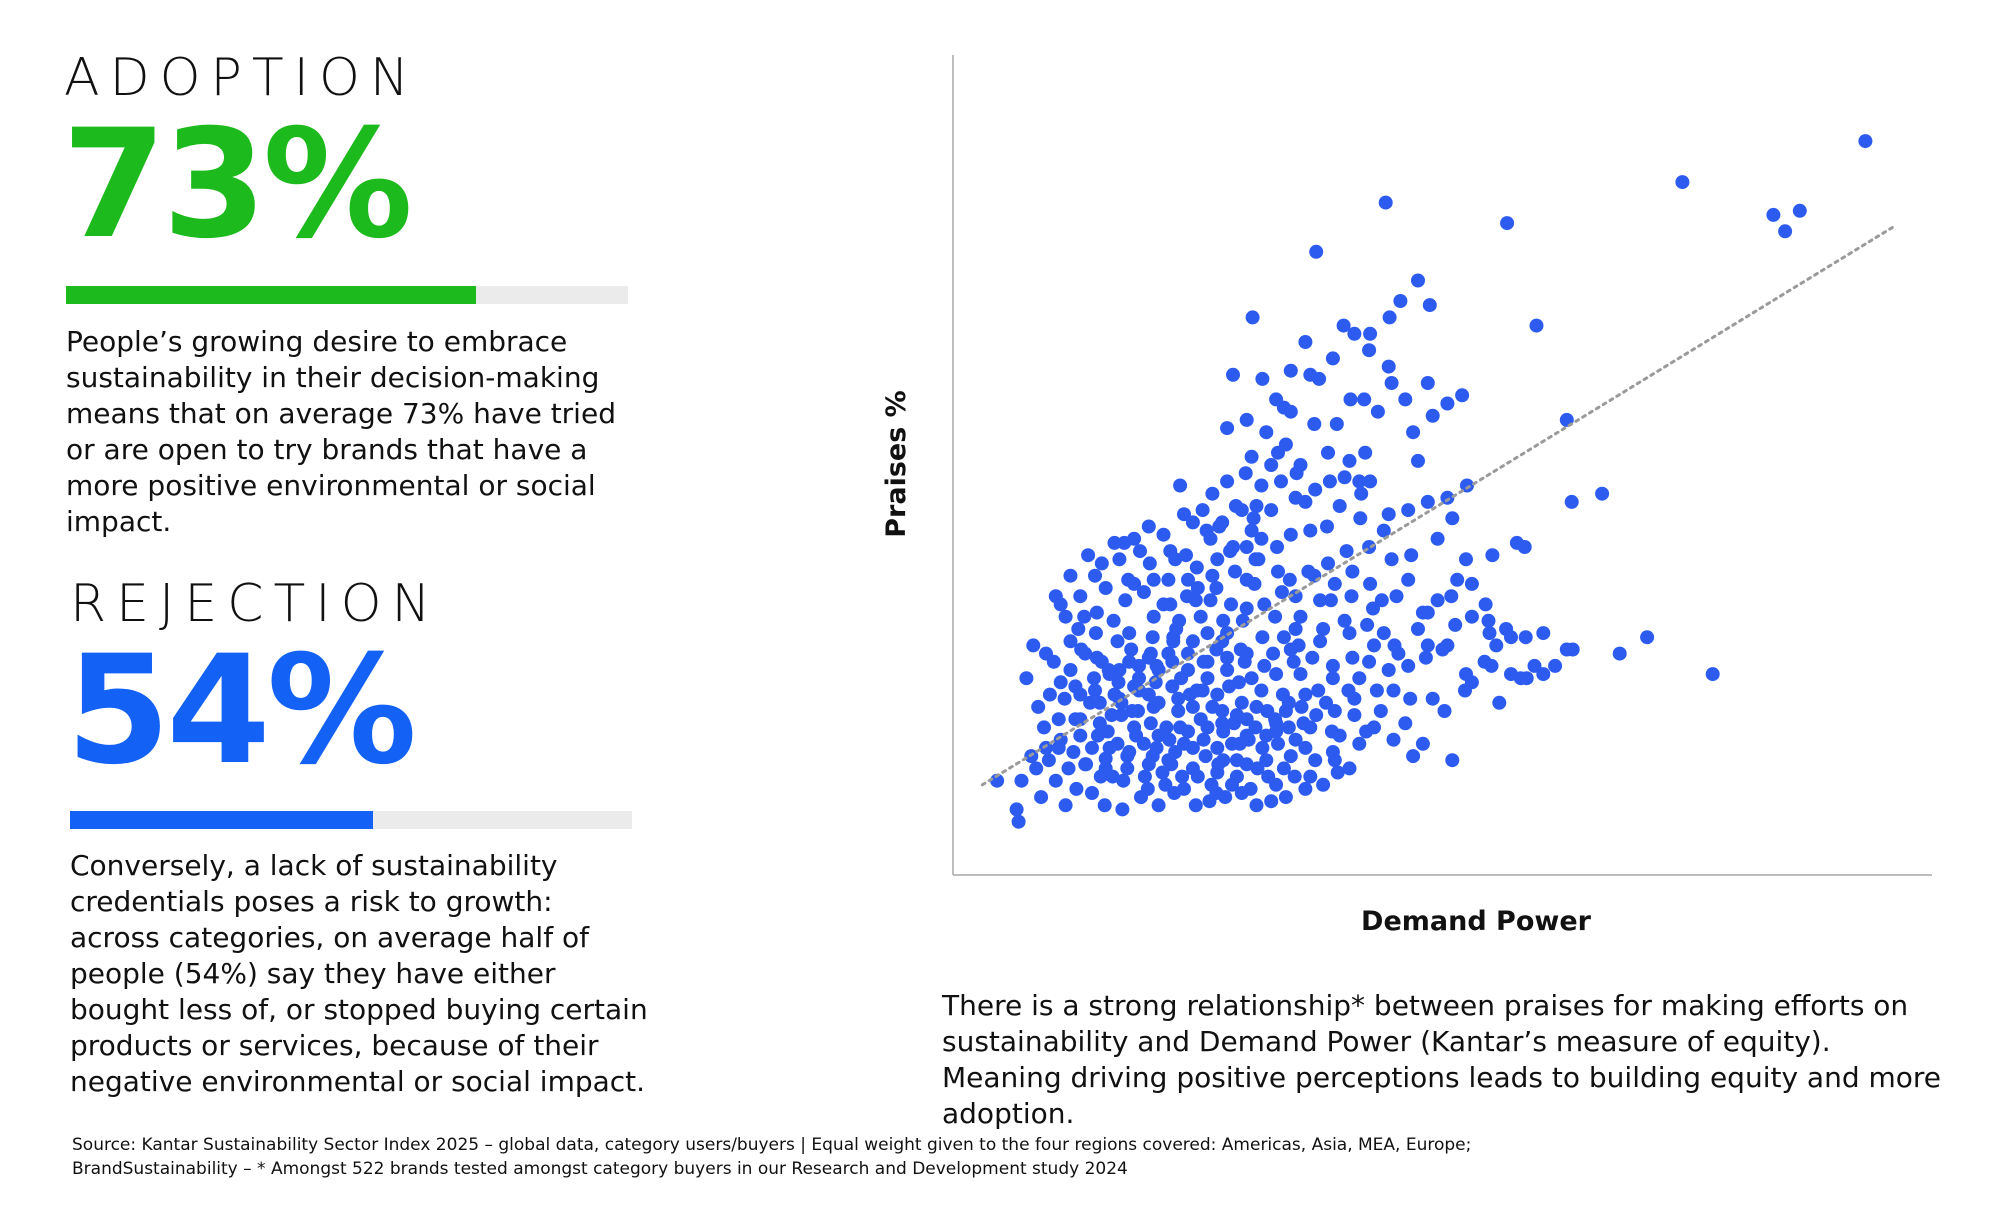  Describe the element at coordinates (1476, 921) in the screenshot. I see `x-axis-label: Demand Power` at that location.